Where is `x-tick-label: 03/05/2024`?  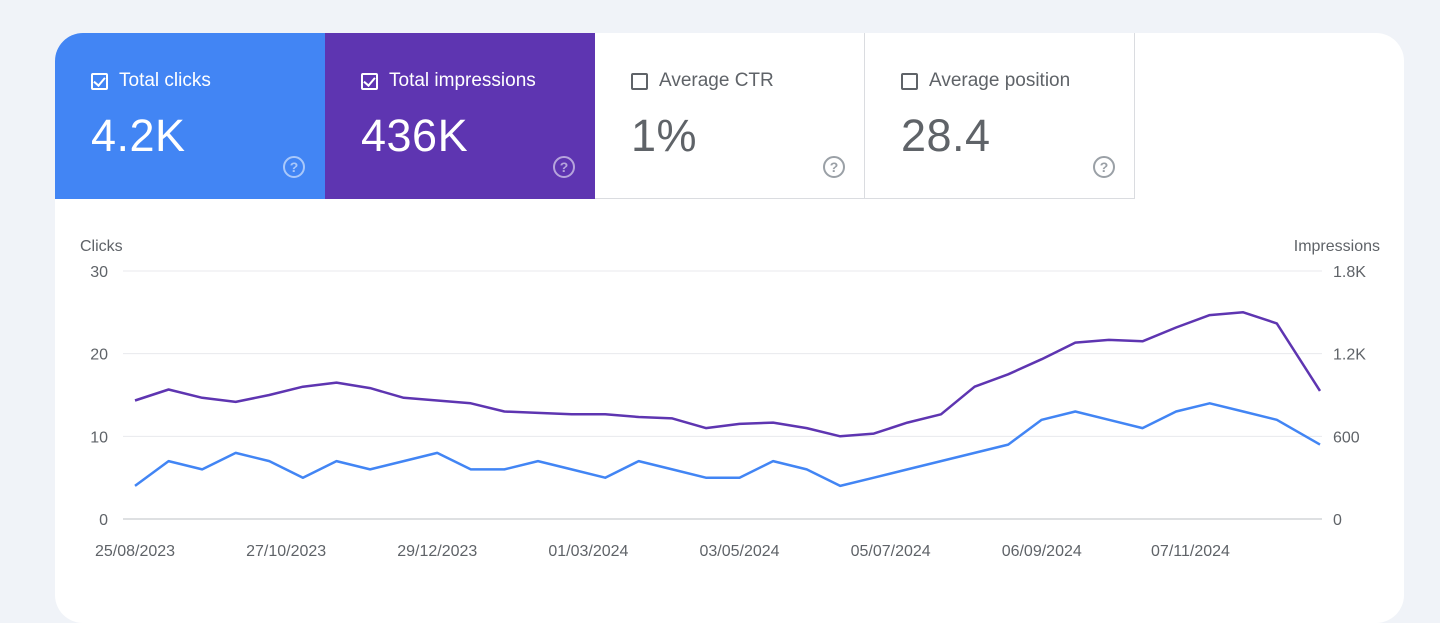 x-tick-label: 03/05/2024 is located at coordinates (739, 551).